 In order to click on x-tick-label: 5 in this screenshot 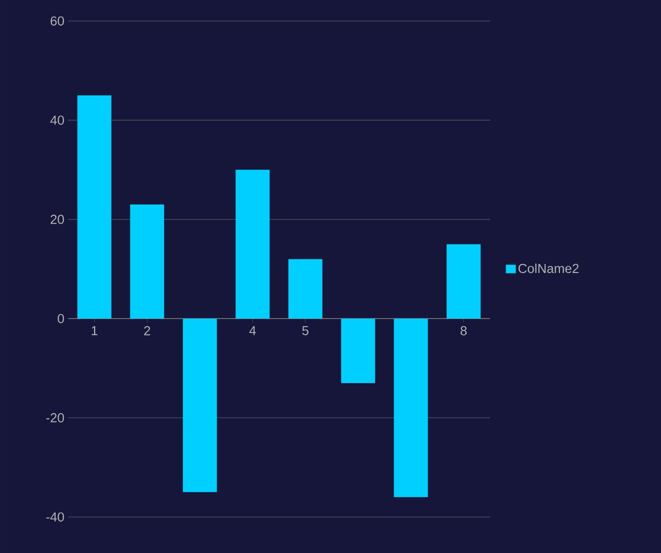, I will do `click(305, 331)`.